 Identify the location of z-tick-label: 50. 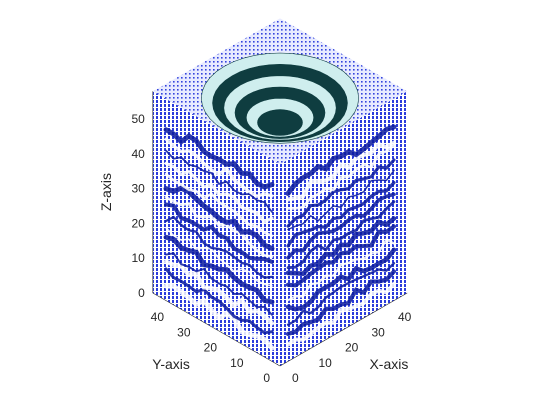
(138, 119).